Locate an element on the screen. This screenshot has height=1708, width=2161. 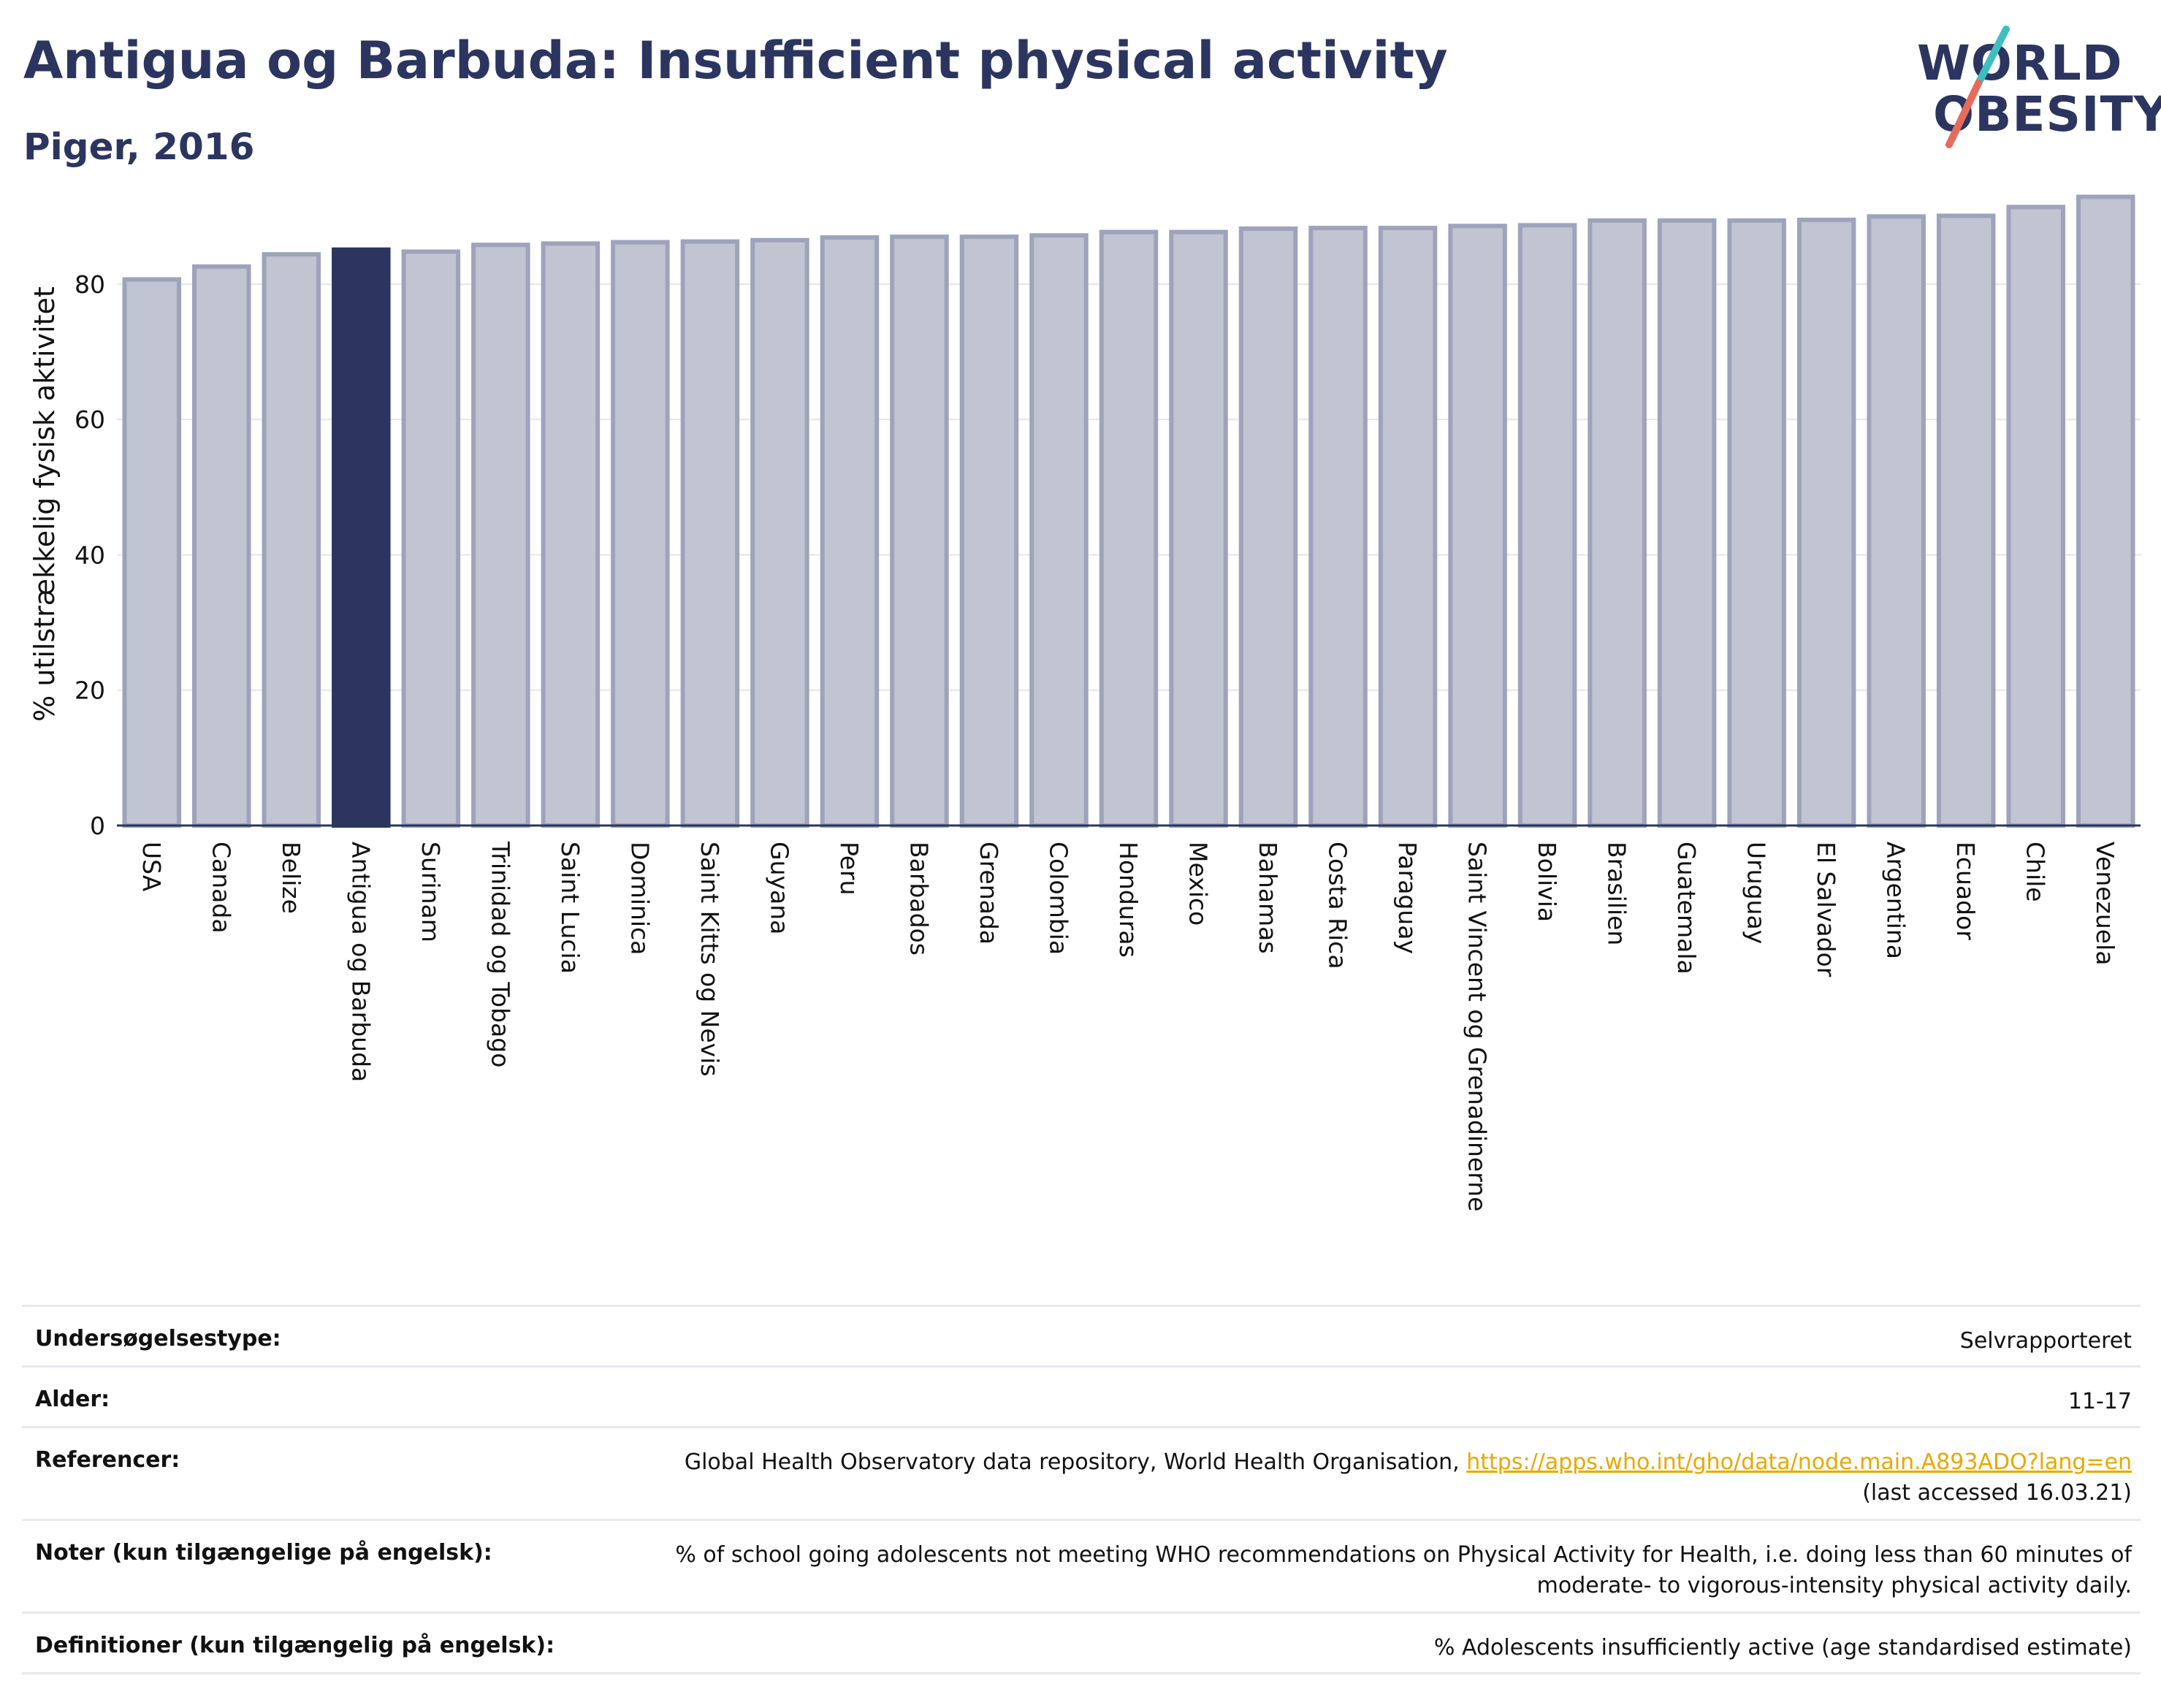
x-tick-label: Honduras is located at coordinates (1128, 900).